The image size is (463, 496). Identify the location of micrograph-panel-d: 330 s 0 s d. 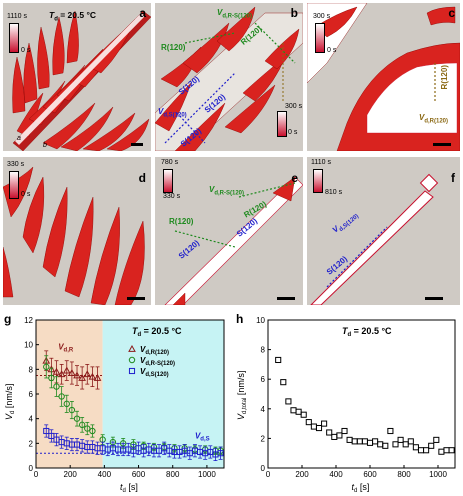
(77, 231).